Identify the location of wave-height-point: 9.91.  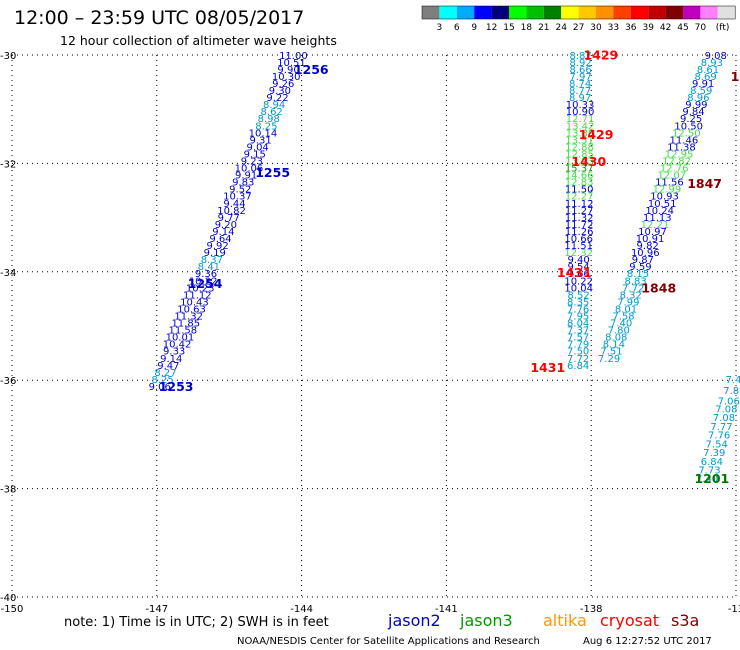
(703, 84).